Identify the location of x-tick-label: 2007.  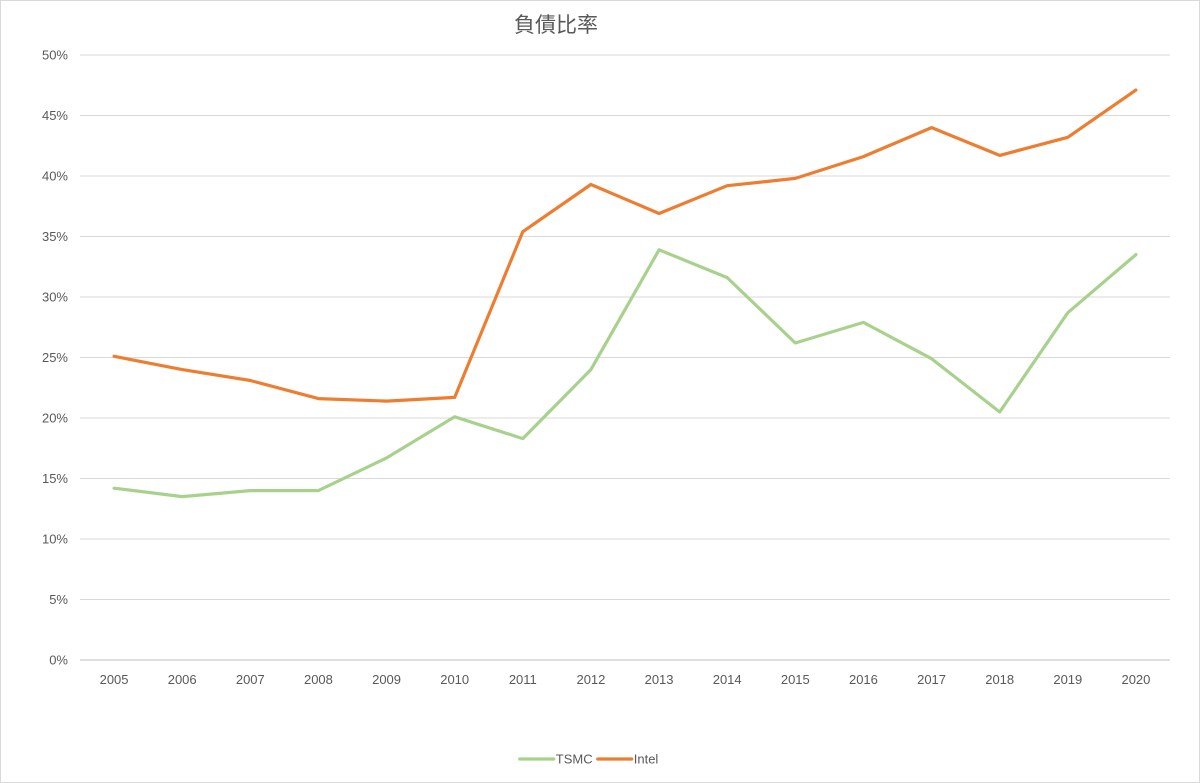
(250, 679).